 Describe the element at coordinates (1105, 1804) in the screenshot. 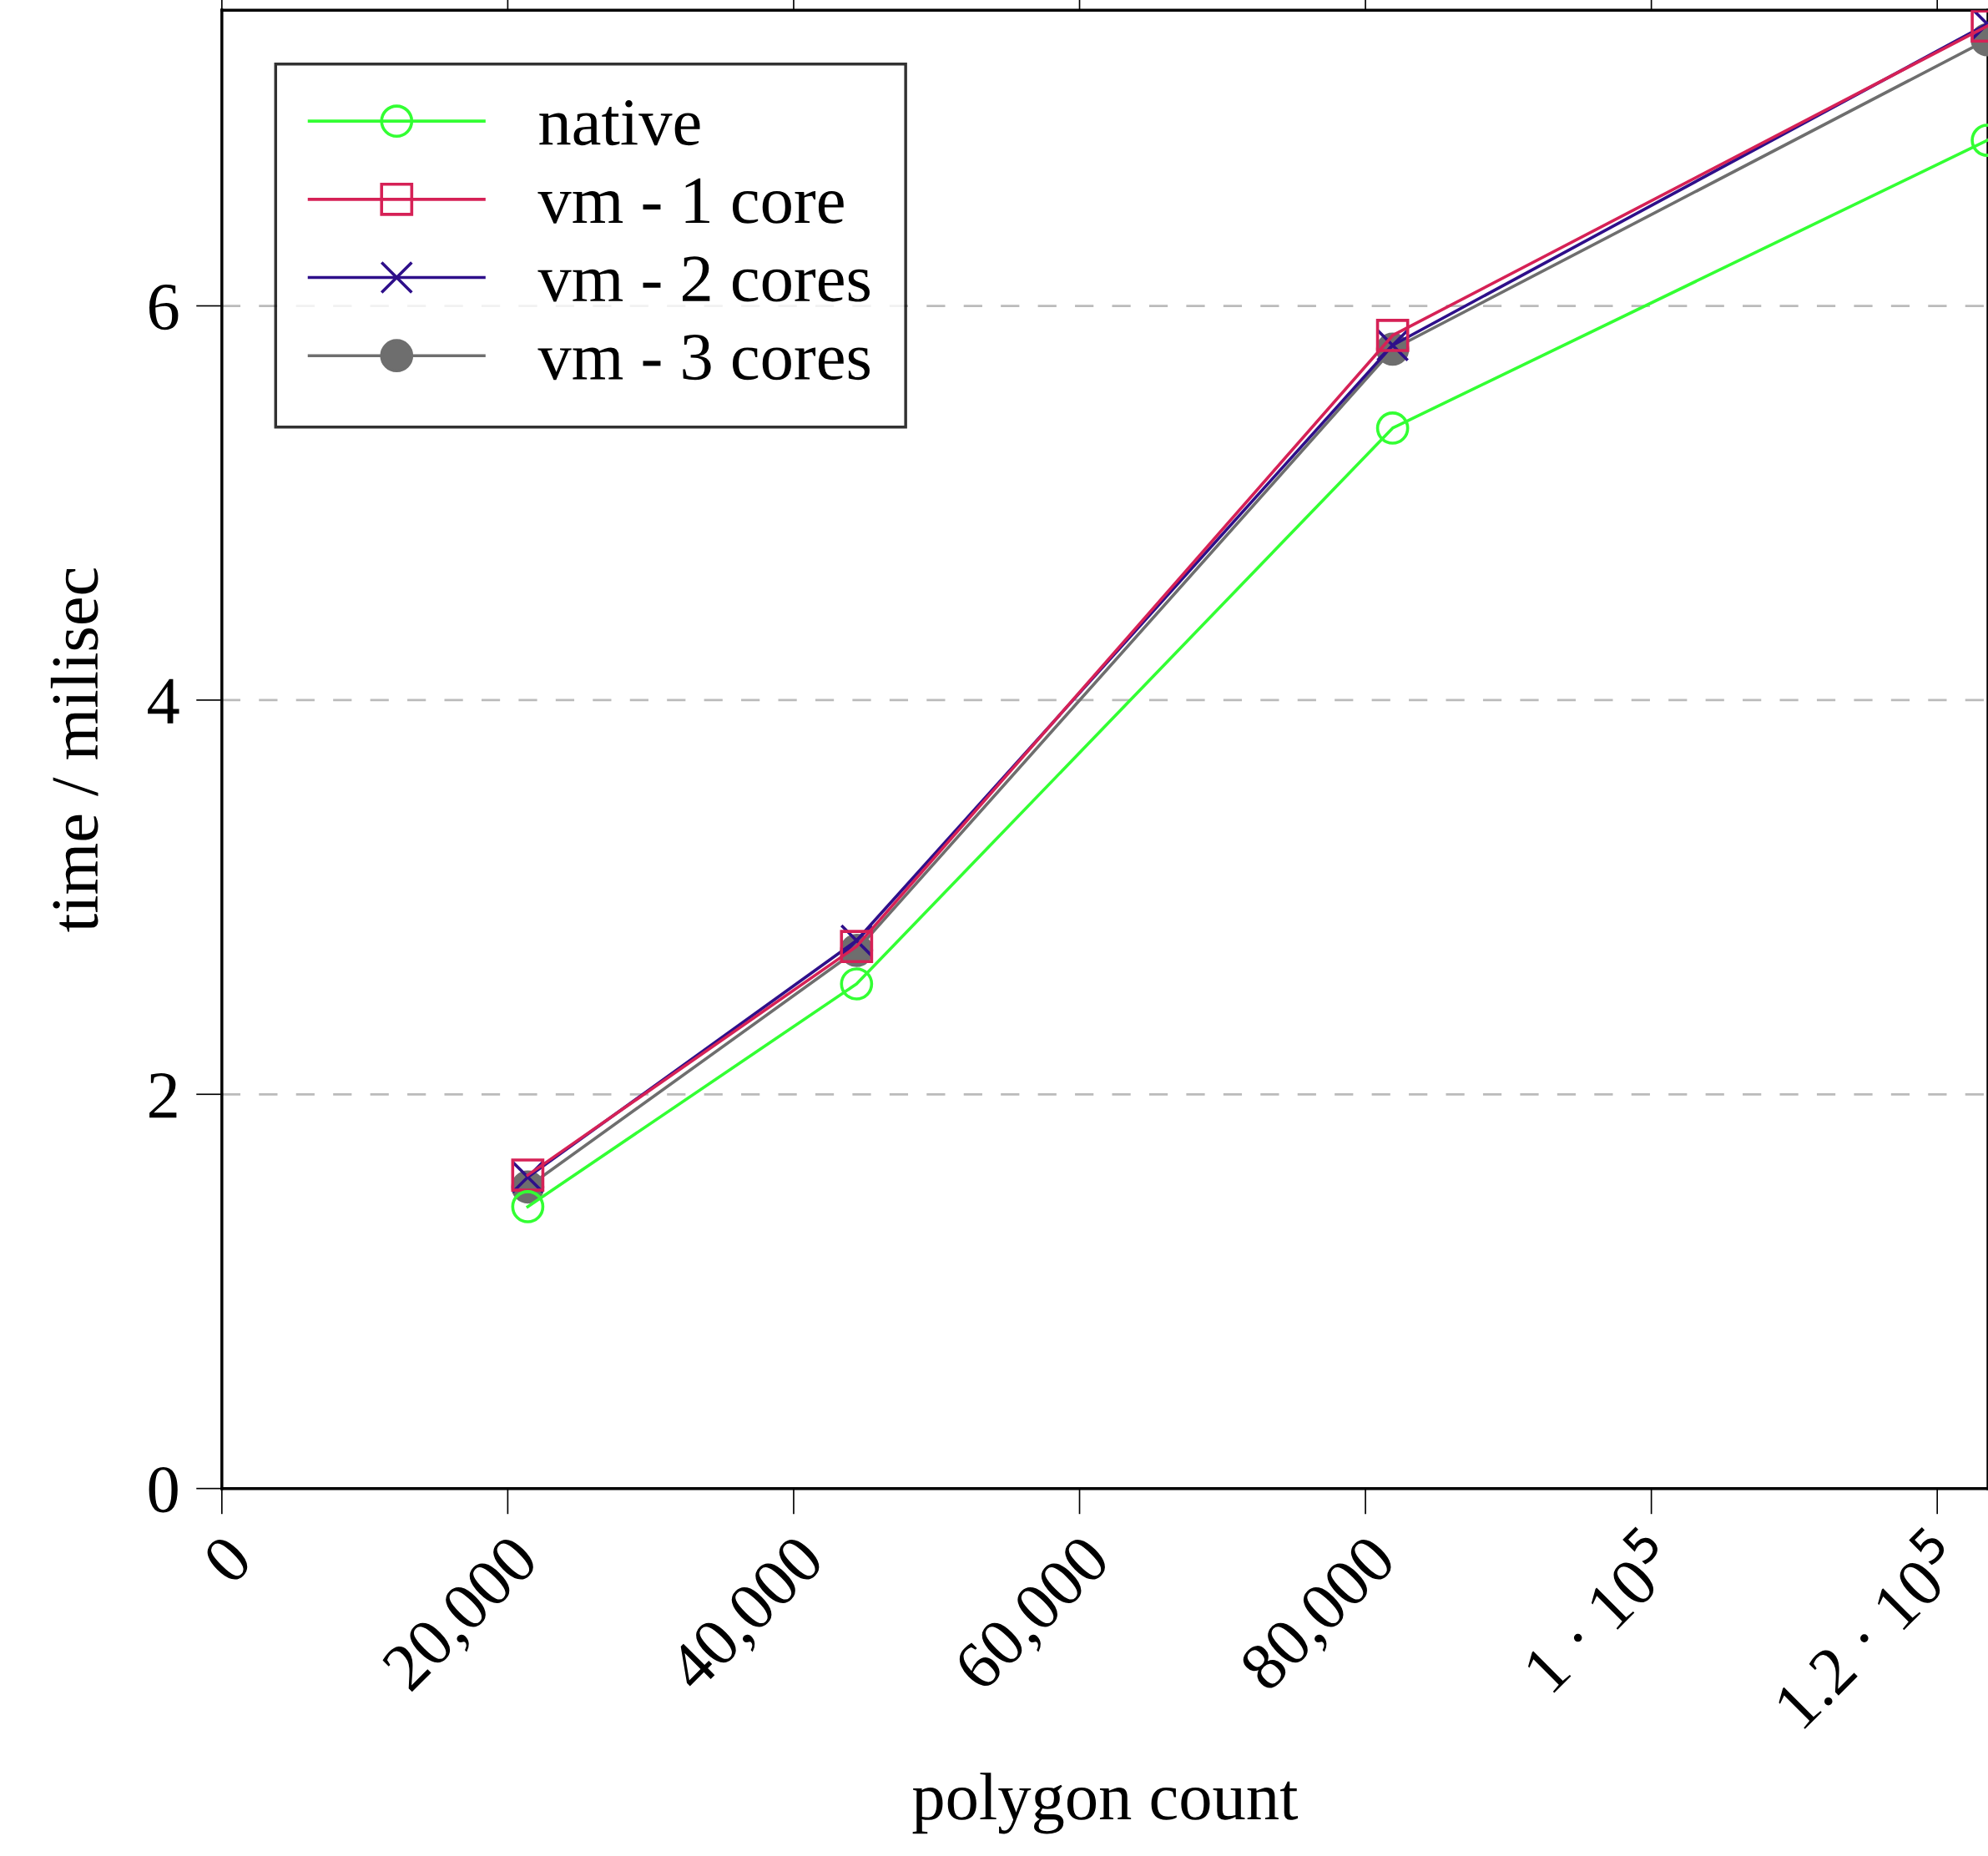

I see `x-axis-title: polygon count` at that location.